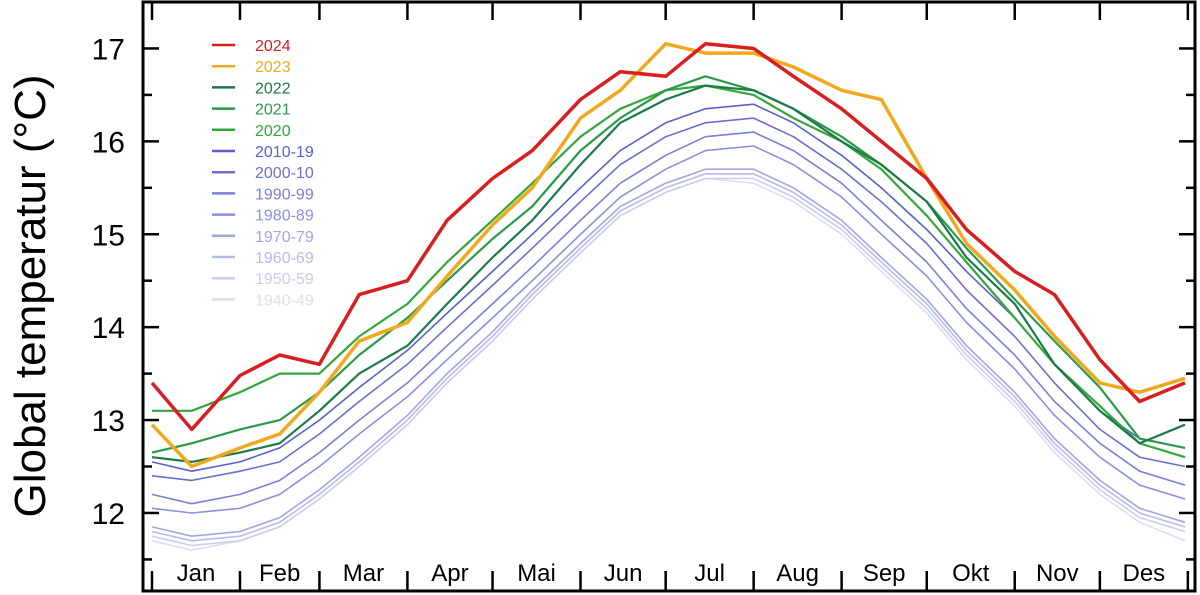 This screenshot has width=1200, height=595. I want to click on legend-label: 1970-79, so click(284, 237).